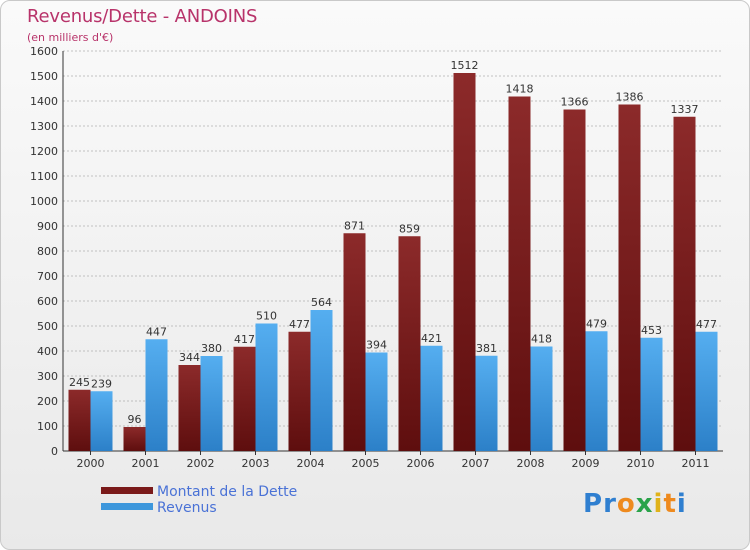 This screenshot has width=750, height=550. Describe the element at coordinates (142, 16) in the screenshot. I see `chart-title: Revenus/Dette - ANDOINS` at that location.